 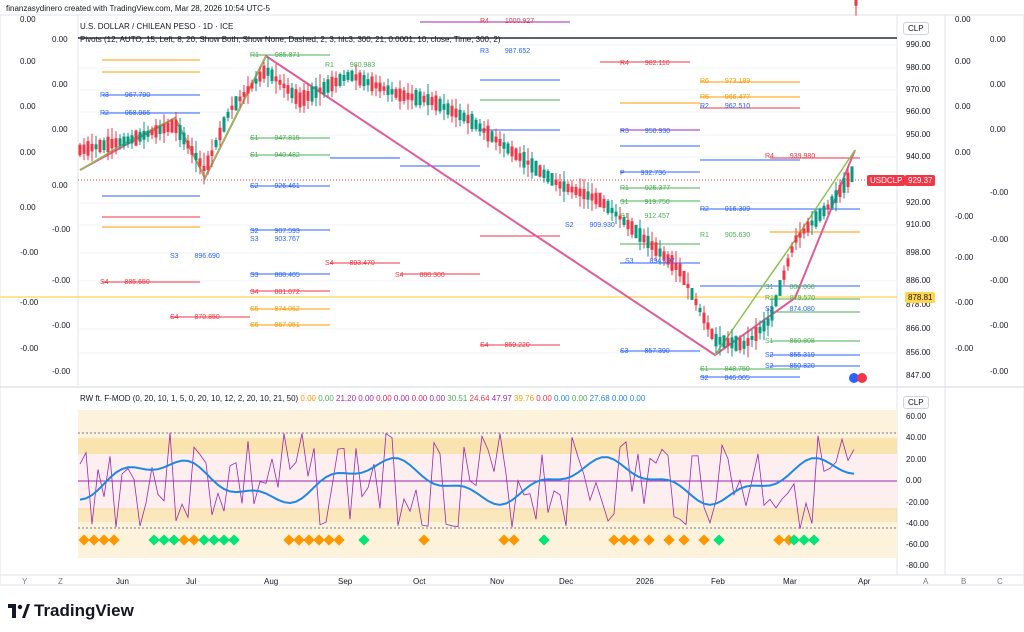 What do you see at coordinates (918, 67) in the screenshot?
I see `price-tick: 980.00` at bounding box center [918, 67].